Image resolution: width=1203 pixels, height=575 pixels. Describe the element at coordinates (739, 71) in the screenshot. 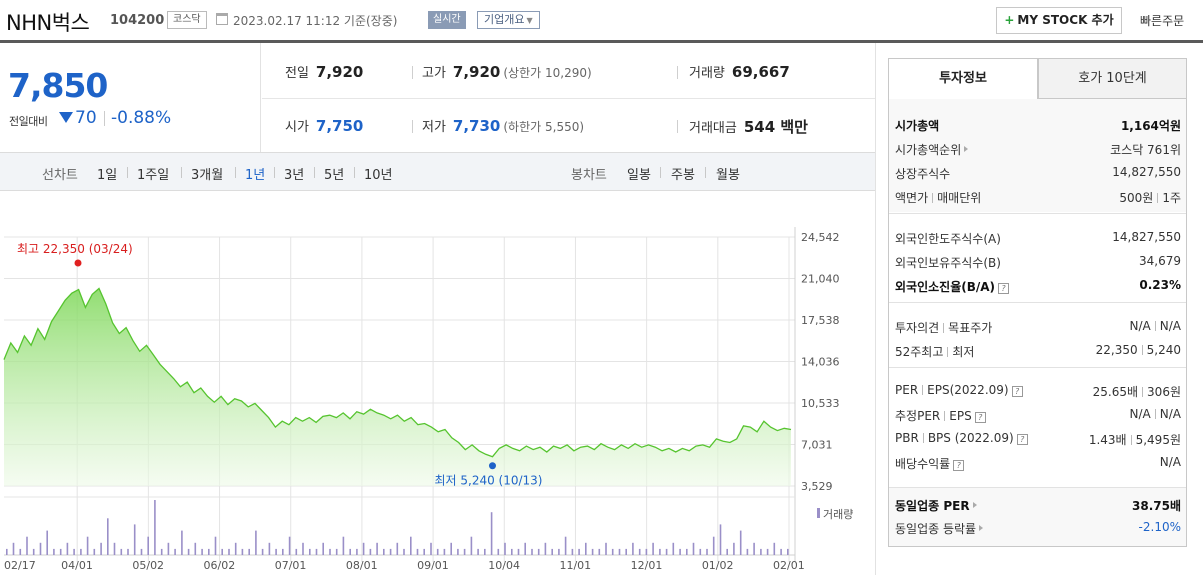

I see `volume: 거래량 69,667` at that location.